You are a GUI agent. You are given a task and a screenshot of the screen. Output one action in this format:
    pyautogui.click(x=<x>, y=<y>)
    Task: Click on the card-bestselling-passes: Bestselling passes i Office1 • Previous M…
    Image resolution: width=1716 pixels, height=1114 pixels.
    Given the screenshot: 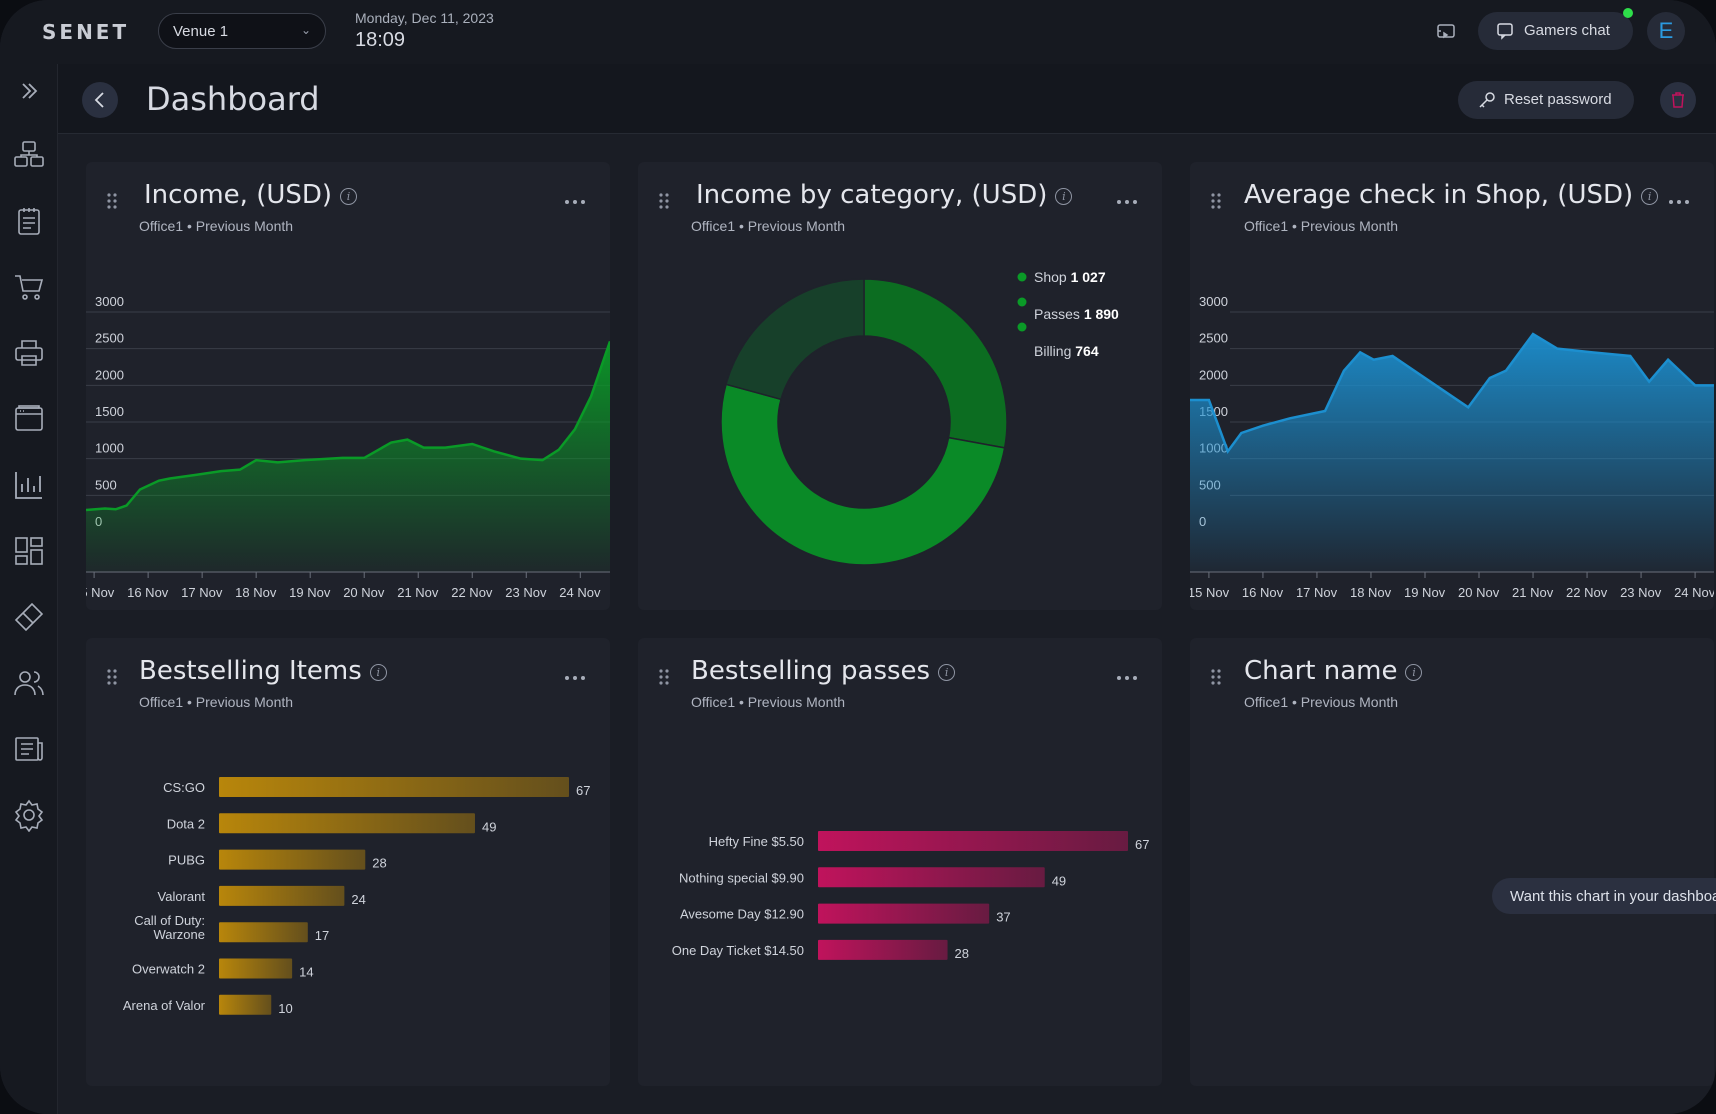 What is the action you would take?
    pyautogui.click(x=900, y=862)
    